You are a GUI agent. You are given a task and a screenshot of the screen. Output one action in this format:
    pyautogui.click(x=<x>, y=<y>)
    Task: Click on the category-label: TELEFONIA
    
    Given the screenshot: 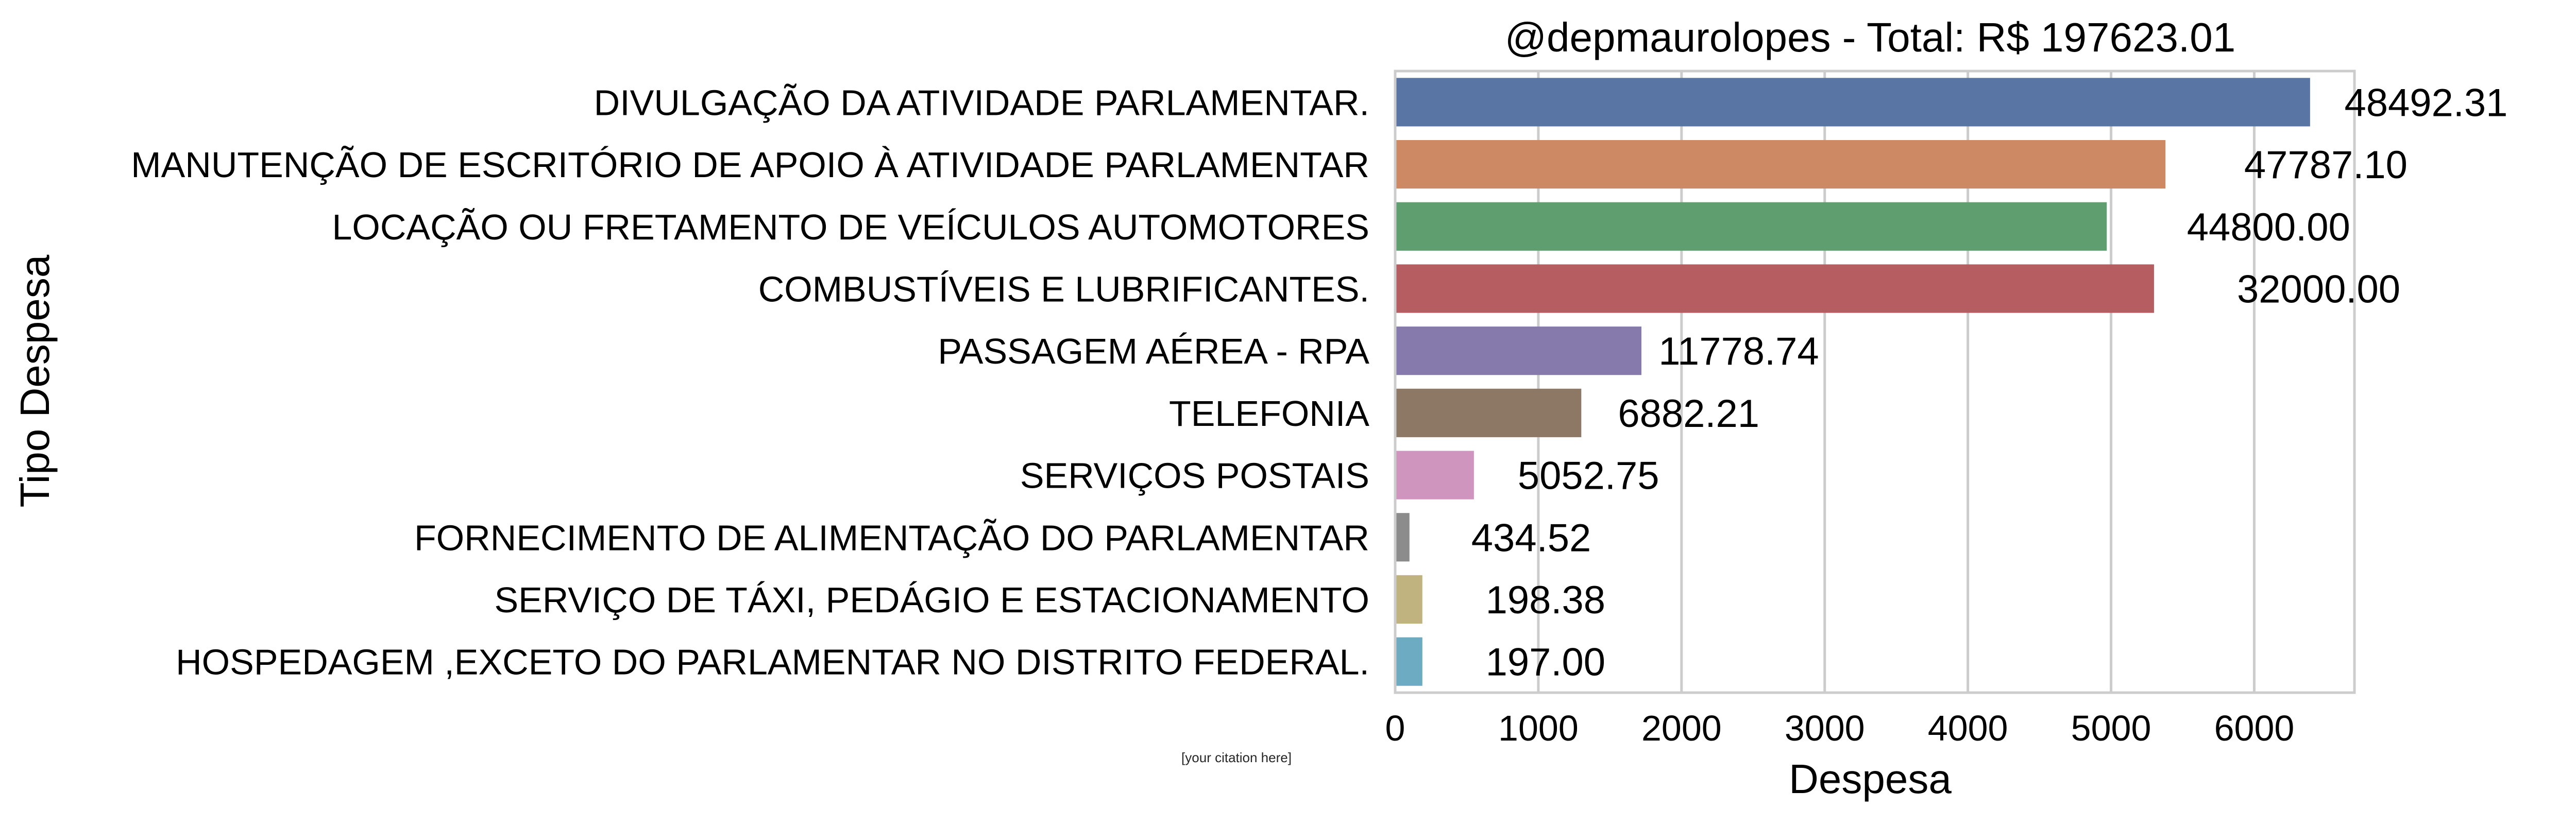 What is the action you would take?
    pyautogui.click(x=1269, y=414)
    